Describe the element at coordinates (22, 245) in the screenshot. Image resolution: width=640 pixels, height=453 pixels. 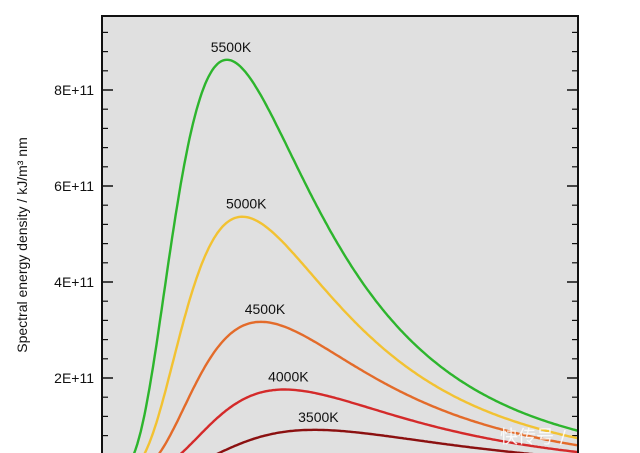
I see `y-axis-label: Spectral energy density / kJ/m³ nm` at that location.